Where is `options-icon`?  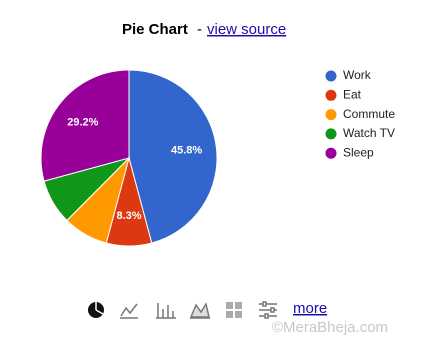
options-icon is located at coordinates (268, 310).